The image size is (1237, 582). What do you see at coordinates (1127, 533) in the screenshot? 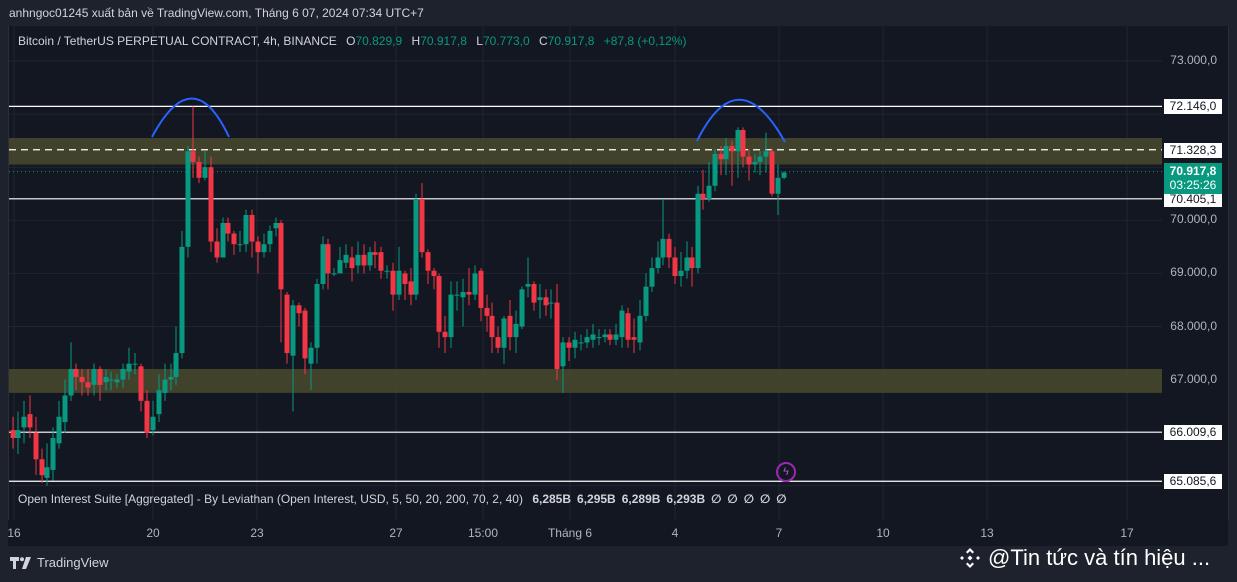
I see `time-tick: 17` at bounding box center [1127, 533].